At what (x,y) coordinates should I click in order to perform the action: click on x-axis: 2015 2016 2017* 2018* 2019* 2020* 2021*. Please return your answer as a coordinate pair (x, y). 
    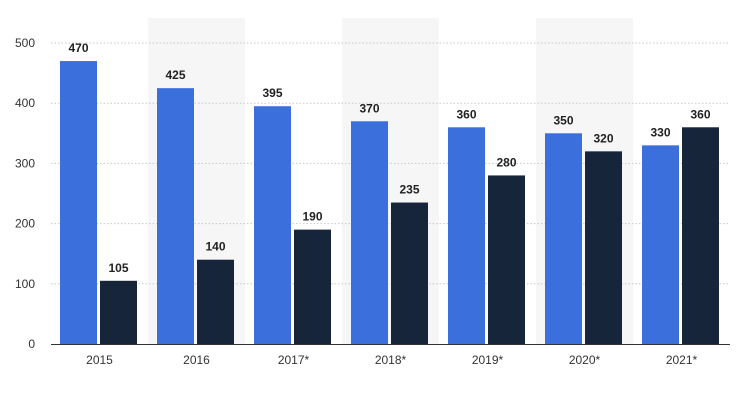
    Looking at the image, I should click on (391, 360).